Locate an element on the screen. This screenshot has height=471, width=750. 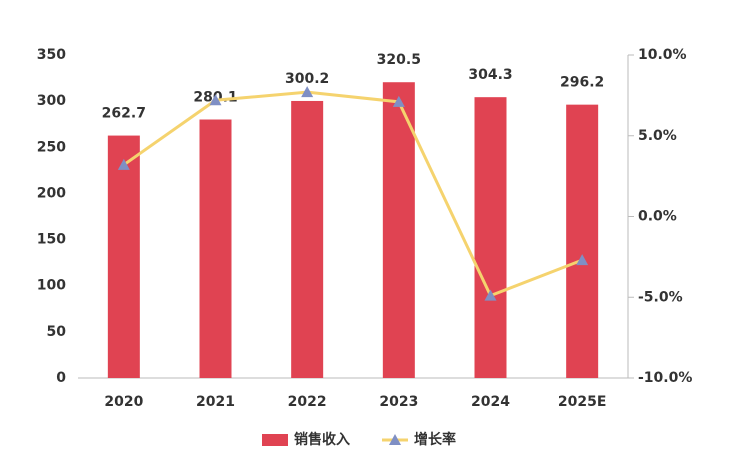
y-tick-label: 150 is located at coordinates (51, 240).